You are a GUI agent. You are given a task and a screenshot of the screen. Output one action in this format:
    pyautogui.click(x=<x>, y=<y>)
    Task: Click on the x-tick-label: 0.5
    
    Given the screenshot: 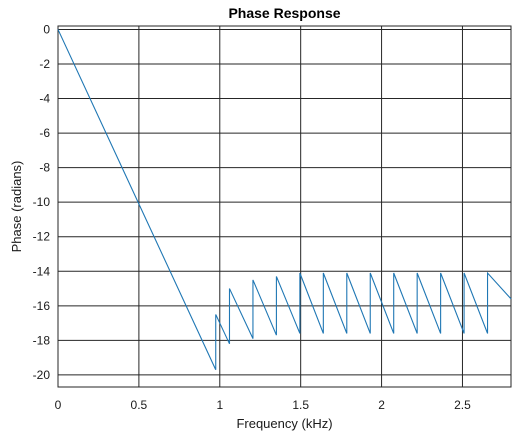 What is the action you would take?
    pyautogui.click(x=139, y=405)
    